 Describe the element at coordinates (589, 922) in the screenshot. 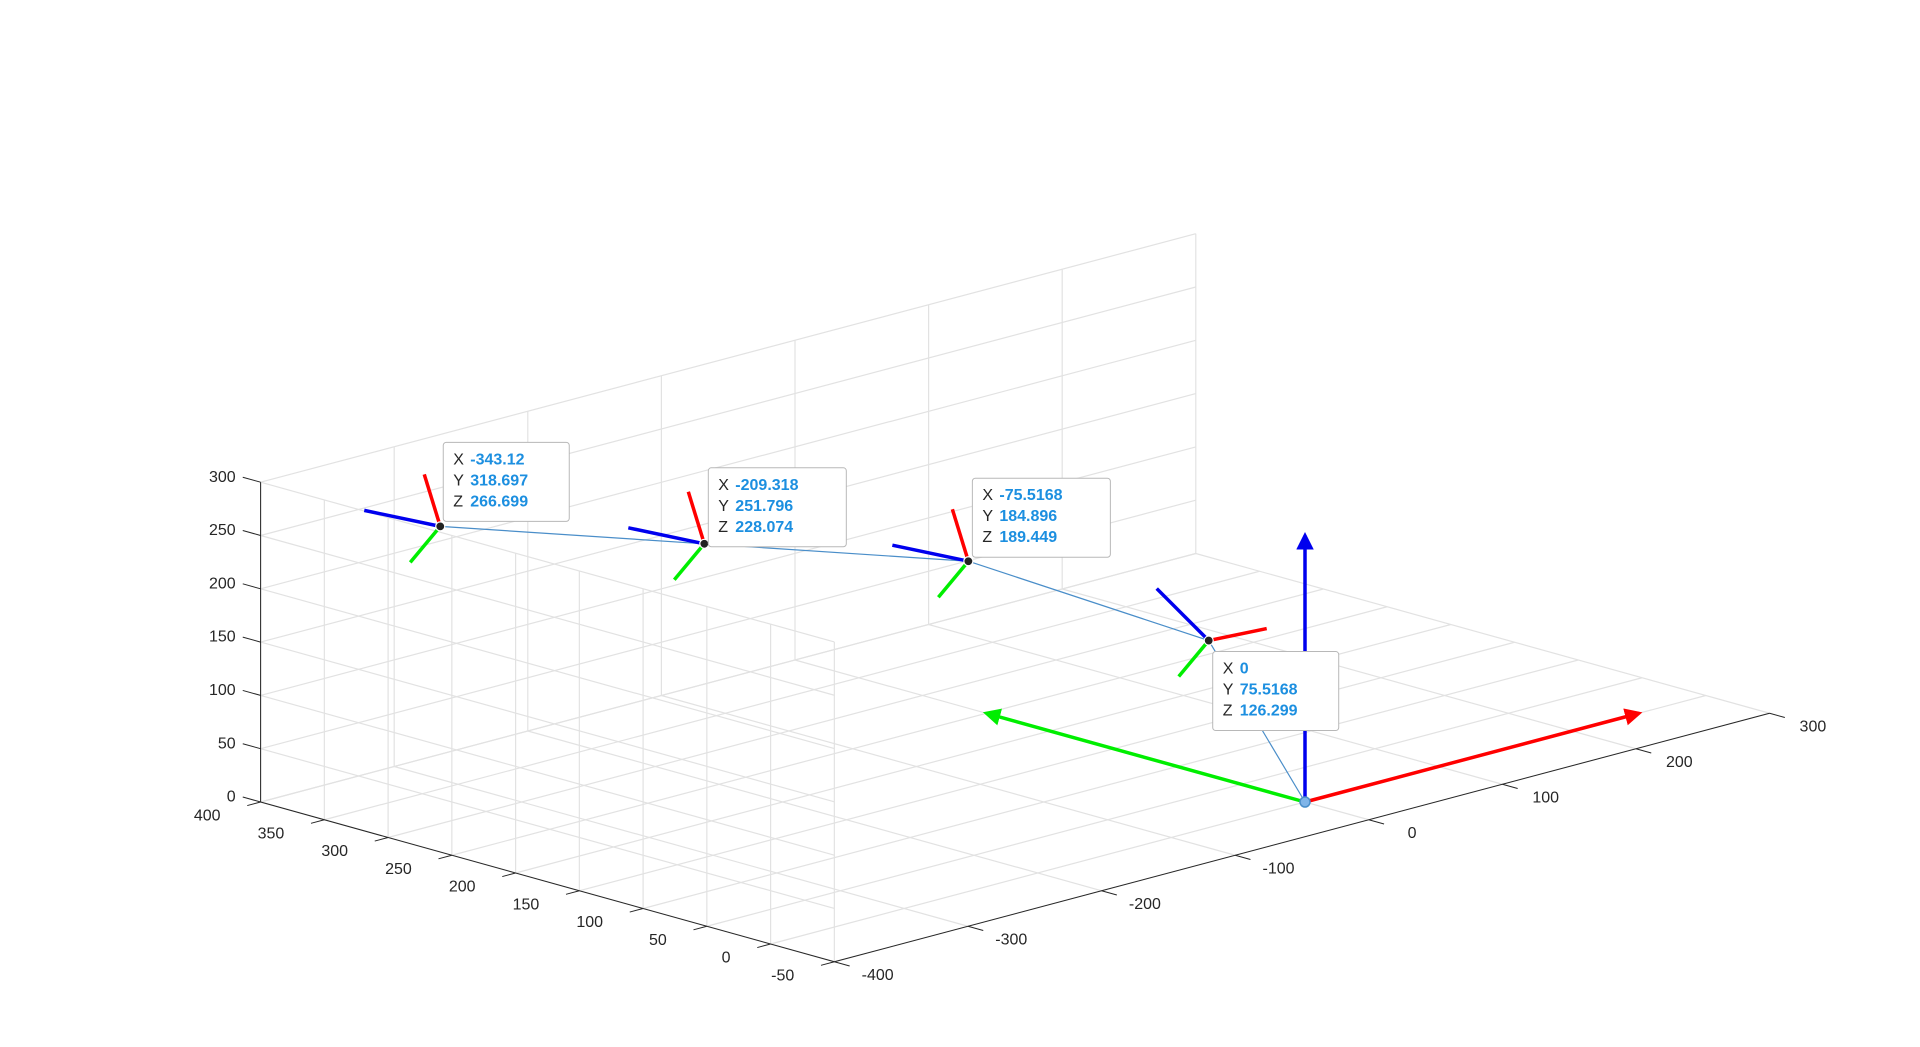

I see `y-tick-label: 100` at that location.